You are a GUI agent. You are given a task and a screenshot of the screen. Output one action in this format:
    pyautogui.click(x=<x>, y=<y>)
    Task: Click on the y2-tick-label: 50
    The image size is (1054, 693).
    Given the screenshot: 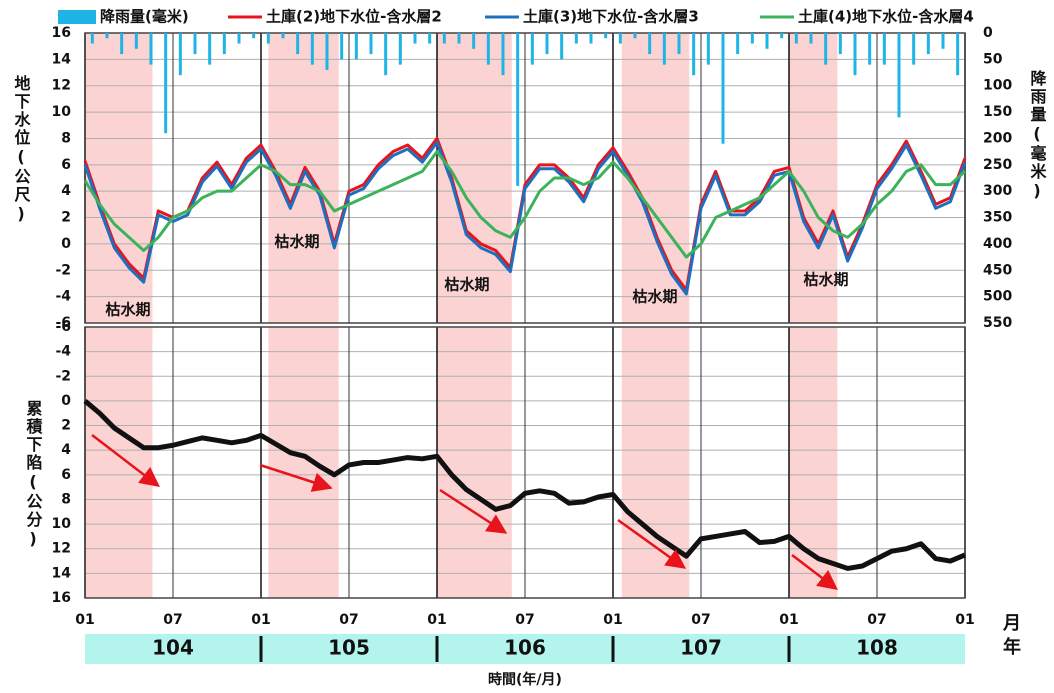 What is the action you would take?
    pyautogui.click(x=993, y=59)
    